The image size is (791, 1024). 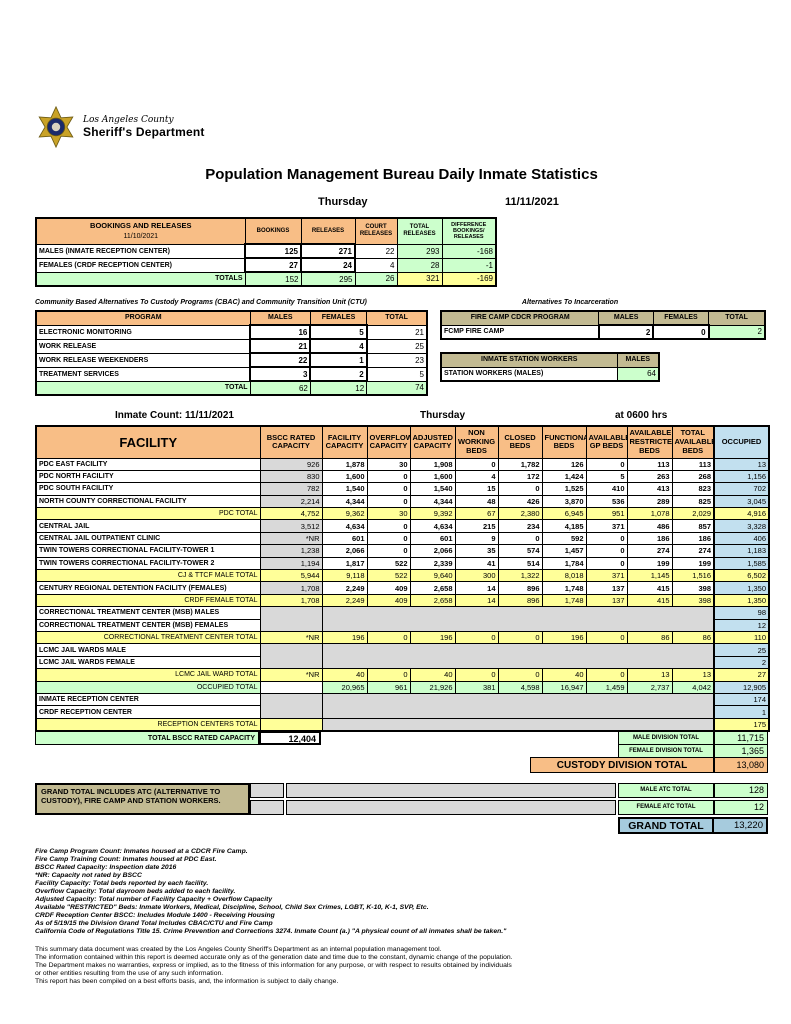 I want to click on bscc-capacity: 4,752, so click(x=291, y=514).